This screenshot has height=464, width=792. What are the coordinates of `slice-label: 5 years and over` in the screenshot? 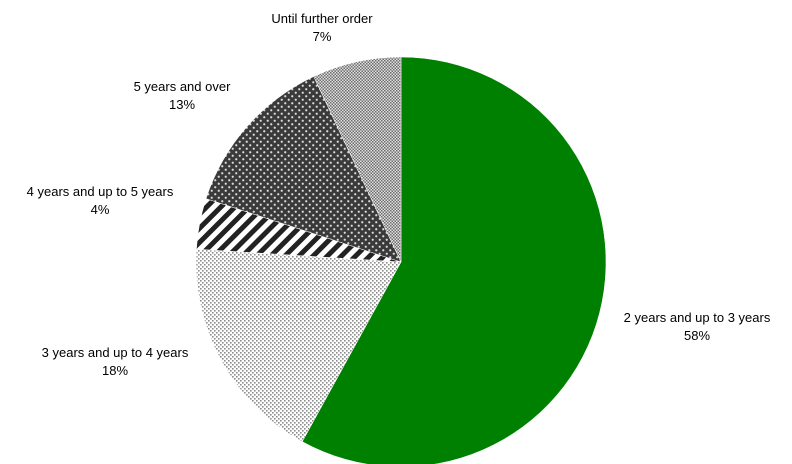 It's located at (183, 86).